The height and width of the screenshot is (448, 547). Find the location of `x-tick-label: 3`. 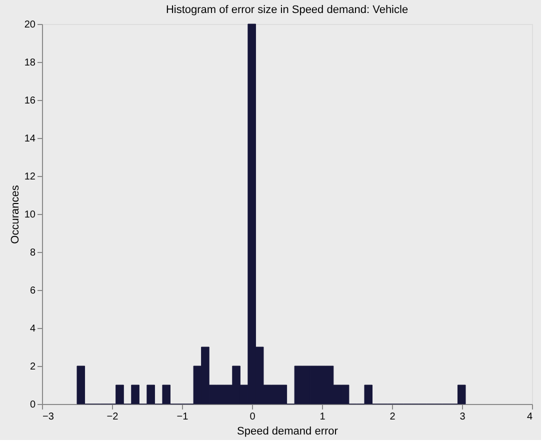

x-tick-label: 3 is located at coordinates (463, 417).